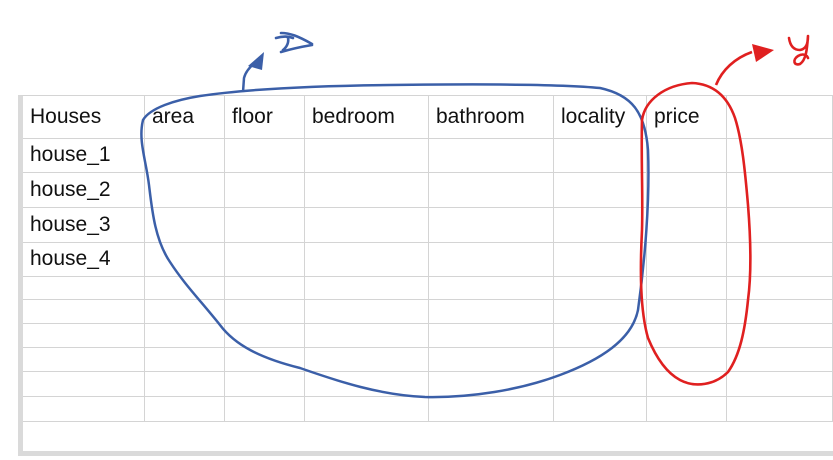  I want to click on table-row: house_1, so click(428, 155).